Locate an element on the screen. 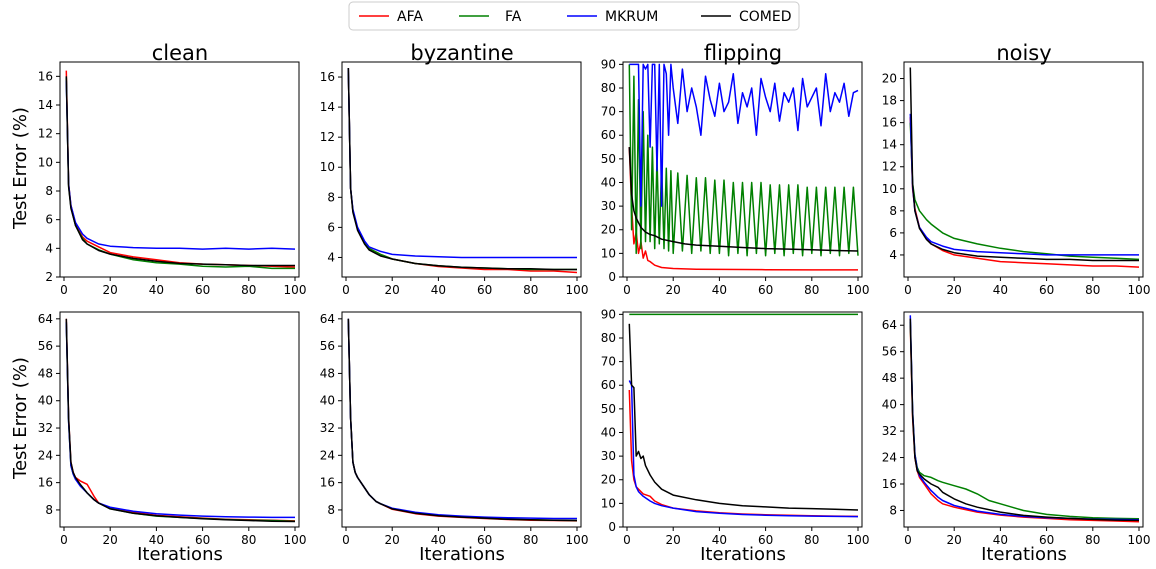 The height and width of the screenshot is (569, 1156). panel-bottom-noisy: 0 20 40 60 80 100 8 16 24 32 40 48 56 64 is located at coordinates (1016, 429).